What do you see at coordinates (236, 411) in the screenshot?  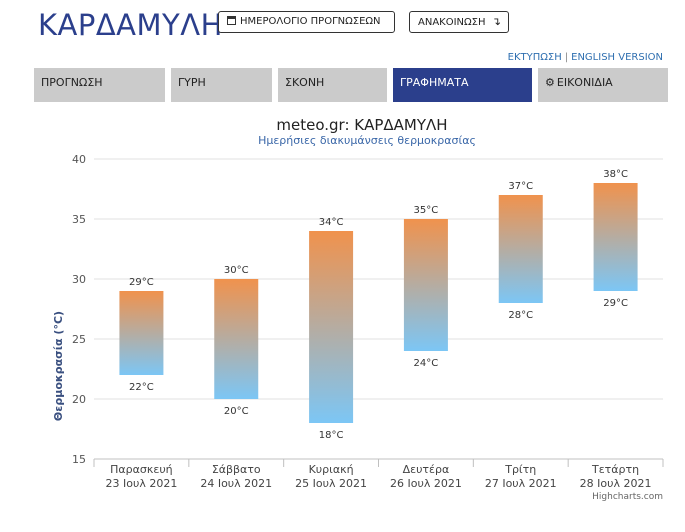 I see `low-temp-label: 20°C` at bounding box center [236, 411].